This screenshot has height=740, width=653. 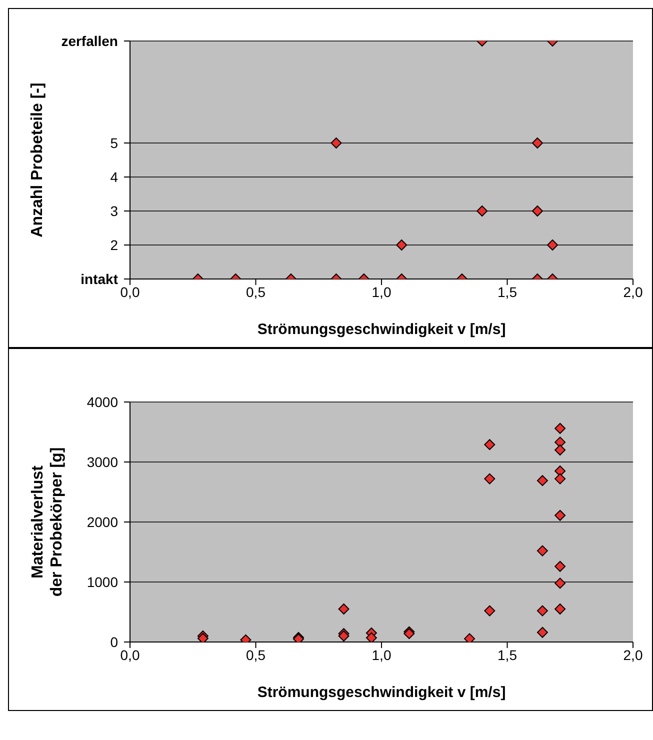 What do you see at coordinates (89, 41) in the screenshot?
I see `y-tick-label: zerfallen` at bounding box center [89, 41].